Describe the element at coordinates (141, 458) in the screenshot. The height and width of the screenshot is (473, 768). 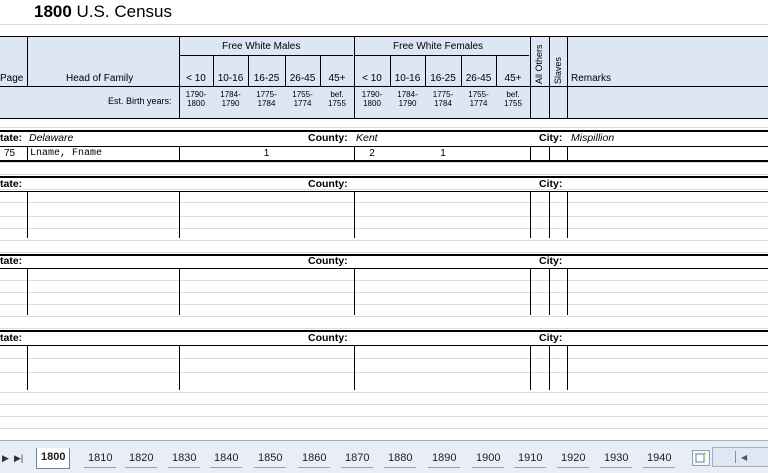
I see `tab-1820: 1820` at that location.